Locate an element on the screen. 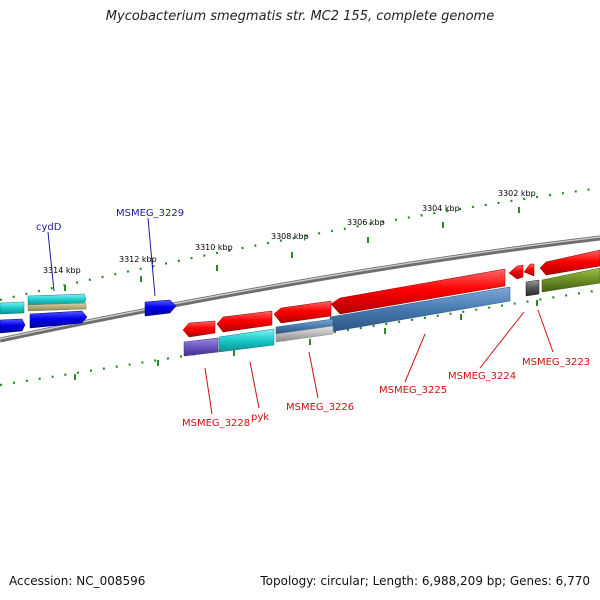 Image resolution: width=600 pixels, height=600 pixels. tick-label-3314: 3314 kbp is located at coordinates (62, 270).